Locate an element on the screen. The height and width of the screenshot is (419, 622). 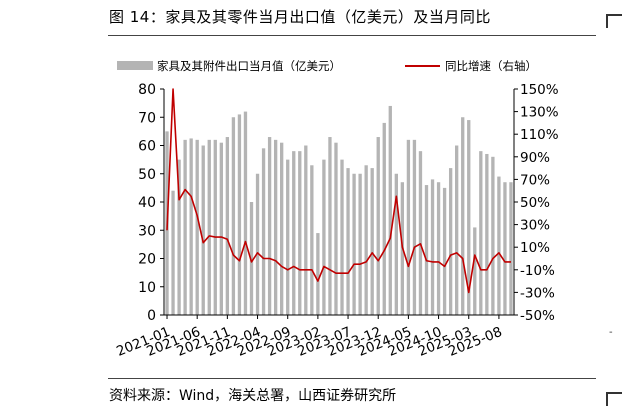
y-left-tick-label: 0 is located at coordinates (151, 316).